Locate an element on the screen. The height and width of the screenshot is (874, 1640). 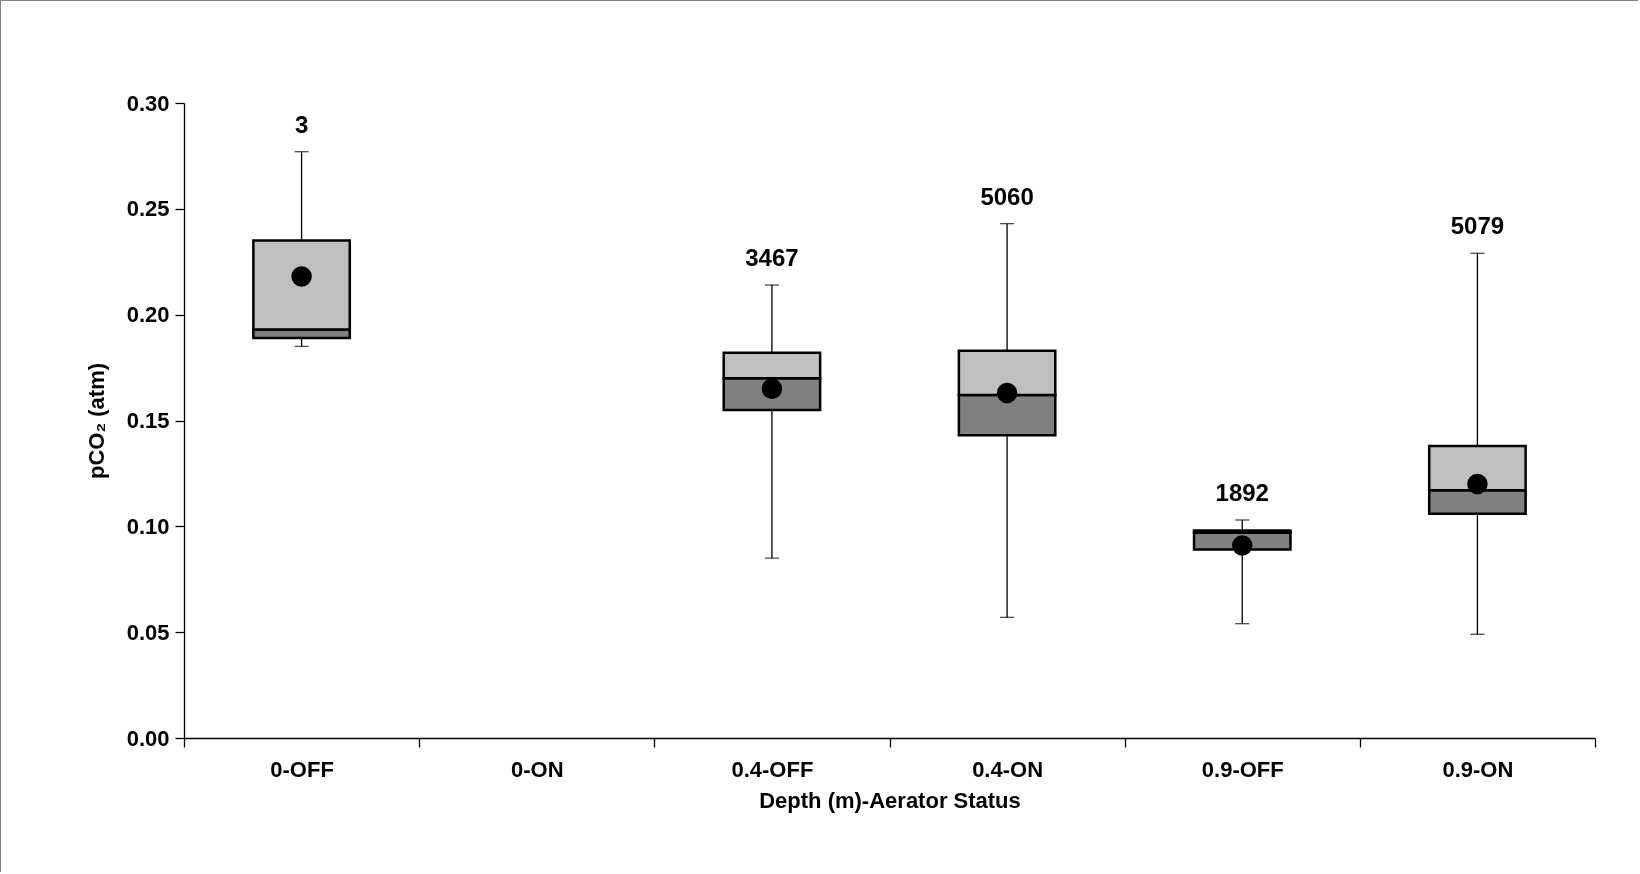
y-tick-label: 0.25 is located at coordinates (148, 209).